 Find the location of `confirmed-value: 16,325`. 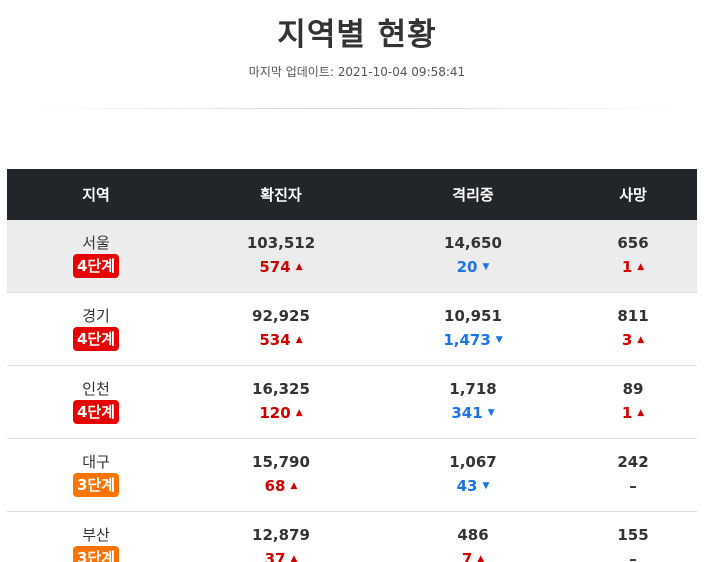

confirmed-value: 16,325 is located at coordinates (281, 389).